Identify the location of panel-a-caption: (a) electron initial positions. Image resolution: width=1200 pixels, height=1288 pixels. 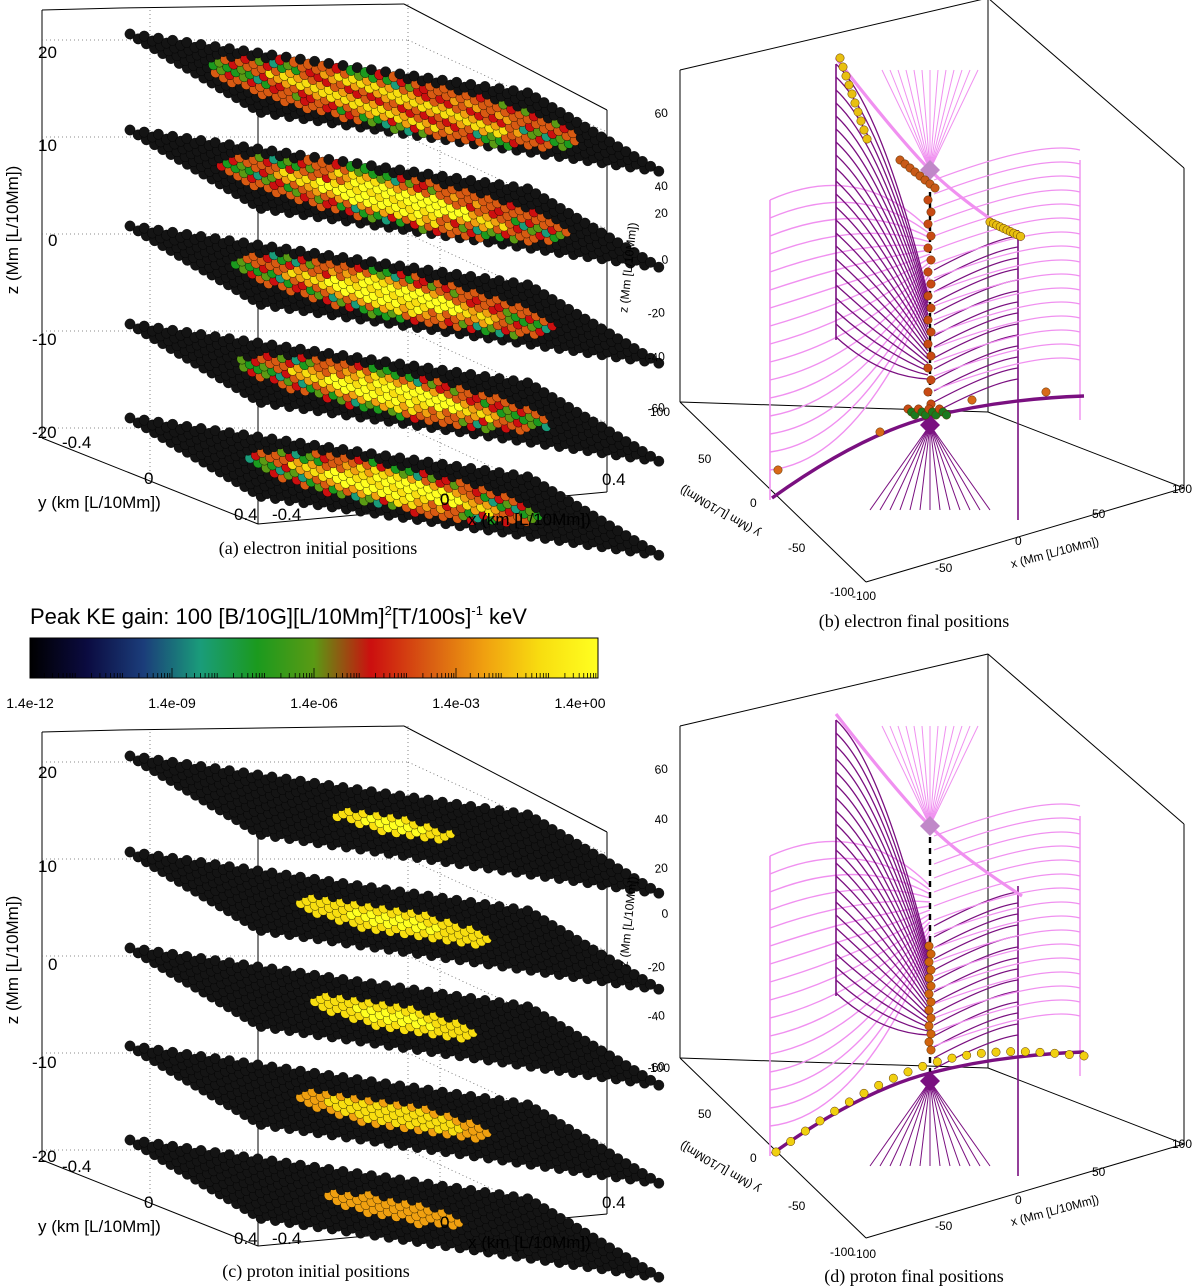
(318, 548).